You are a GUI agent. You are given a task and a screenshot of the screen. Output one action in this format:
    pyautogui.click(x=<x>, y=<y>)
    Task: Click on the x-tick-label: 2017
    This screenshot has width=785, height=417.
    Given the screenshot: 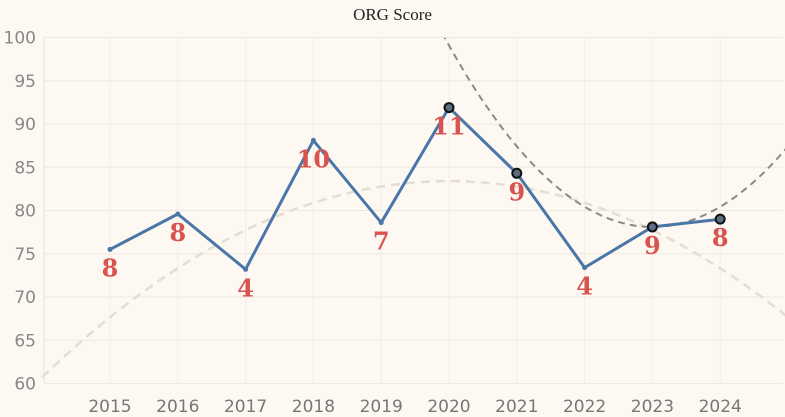 What is the action you would take?
    pyautogui.click(x=245, y=407)
    